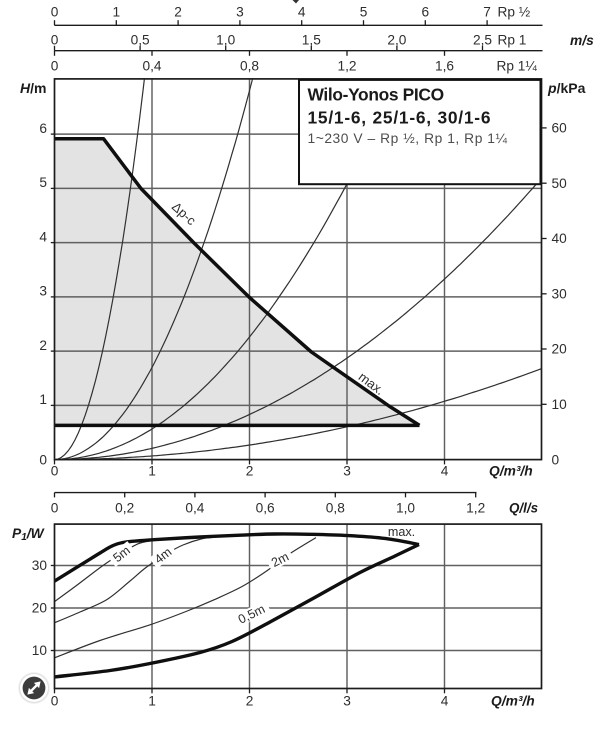 This screenshot has width=601, height=739. I want to click on svg-text: max., so click(401, 532).